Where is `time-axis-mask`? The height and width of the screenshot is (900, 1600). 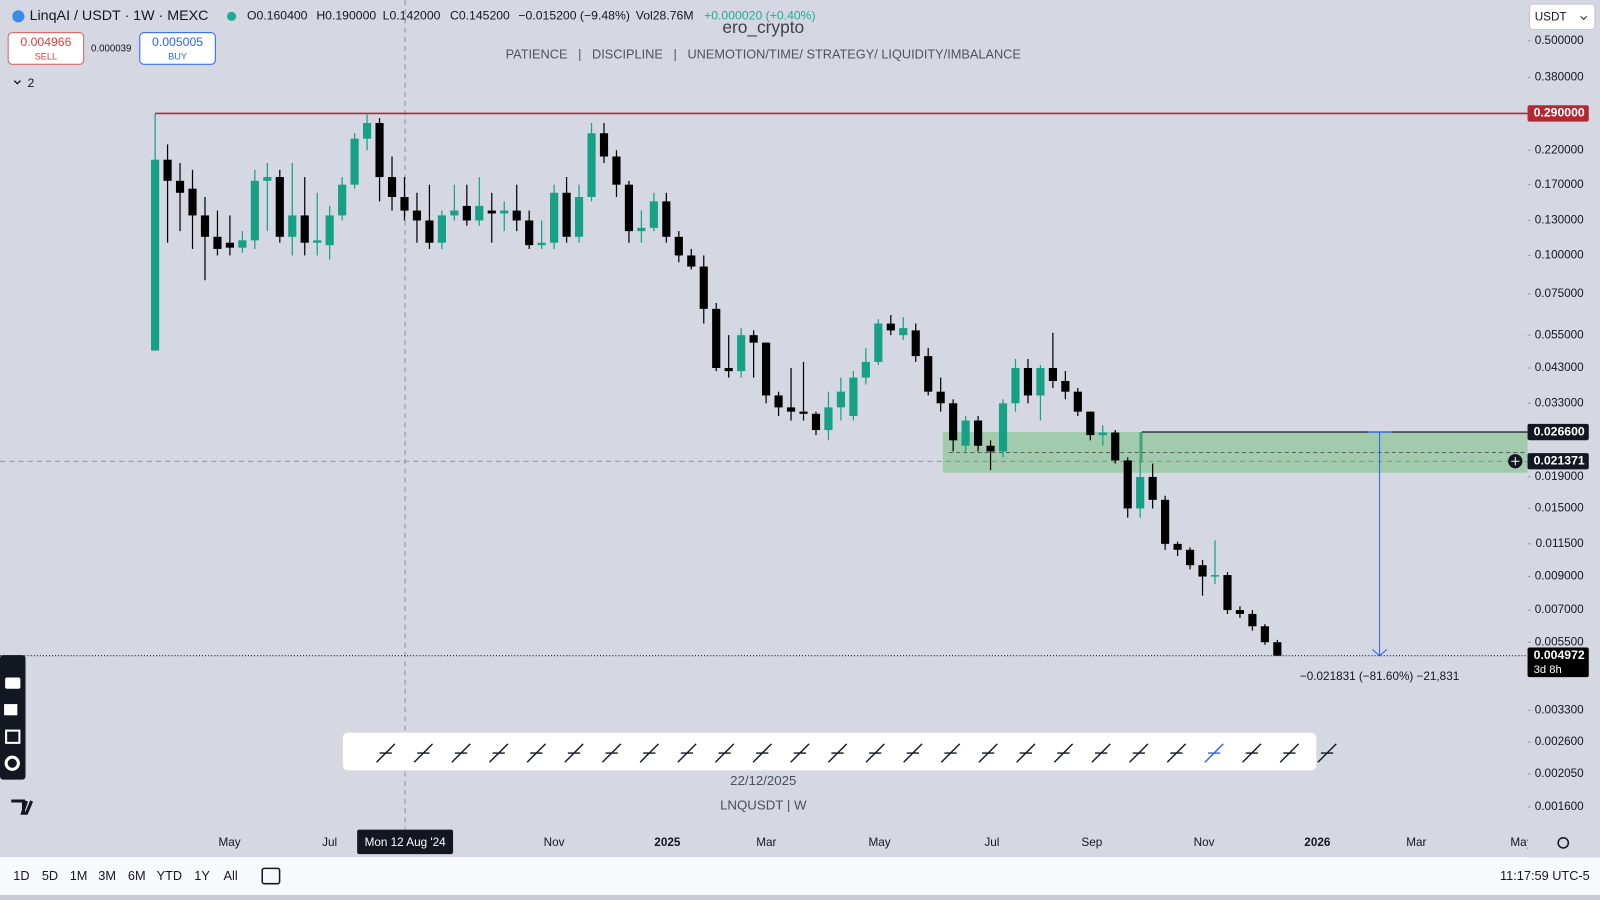
time-axis-mask is located at coordinates (1563, 844).